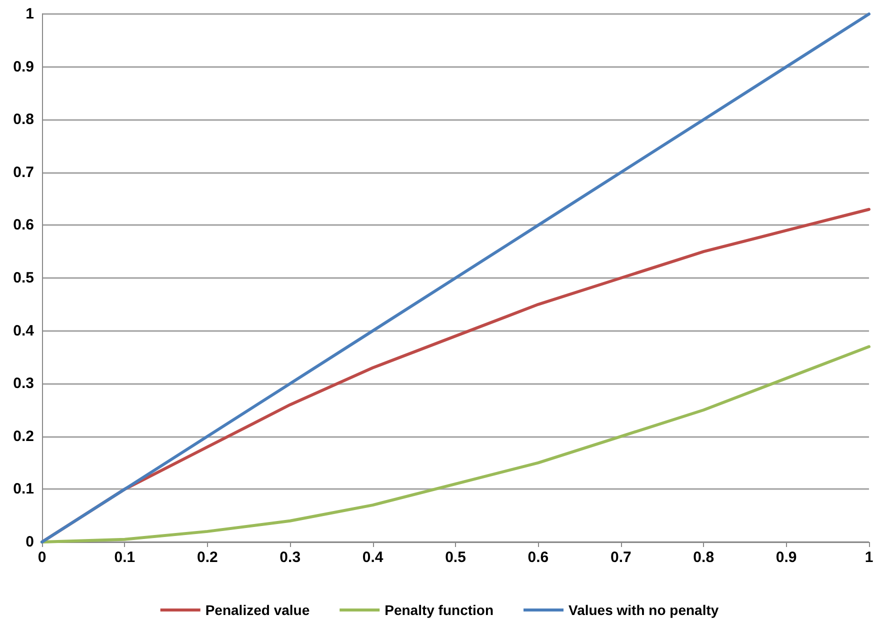  I want to click on y-tick-label: 1, so click(30, 14).